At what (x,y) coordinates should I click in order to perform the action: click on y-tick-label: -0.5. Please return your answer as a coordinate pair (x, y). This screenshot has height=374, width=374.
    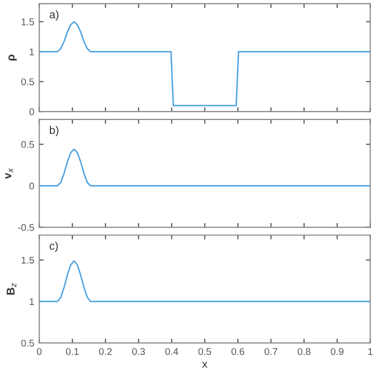
    Looking at the image, I should click on (26, 227).